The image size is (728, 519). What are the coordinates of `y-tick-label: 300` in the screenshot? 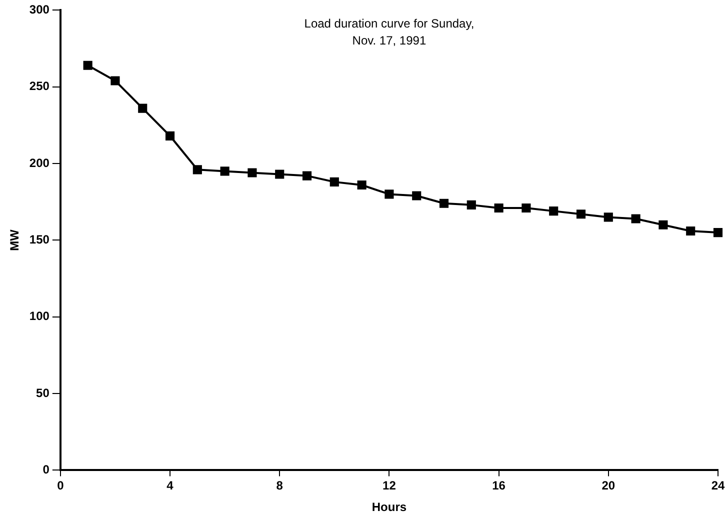 It's located at (39, 9).